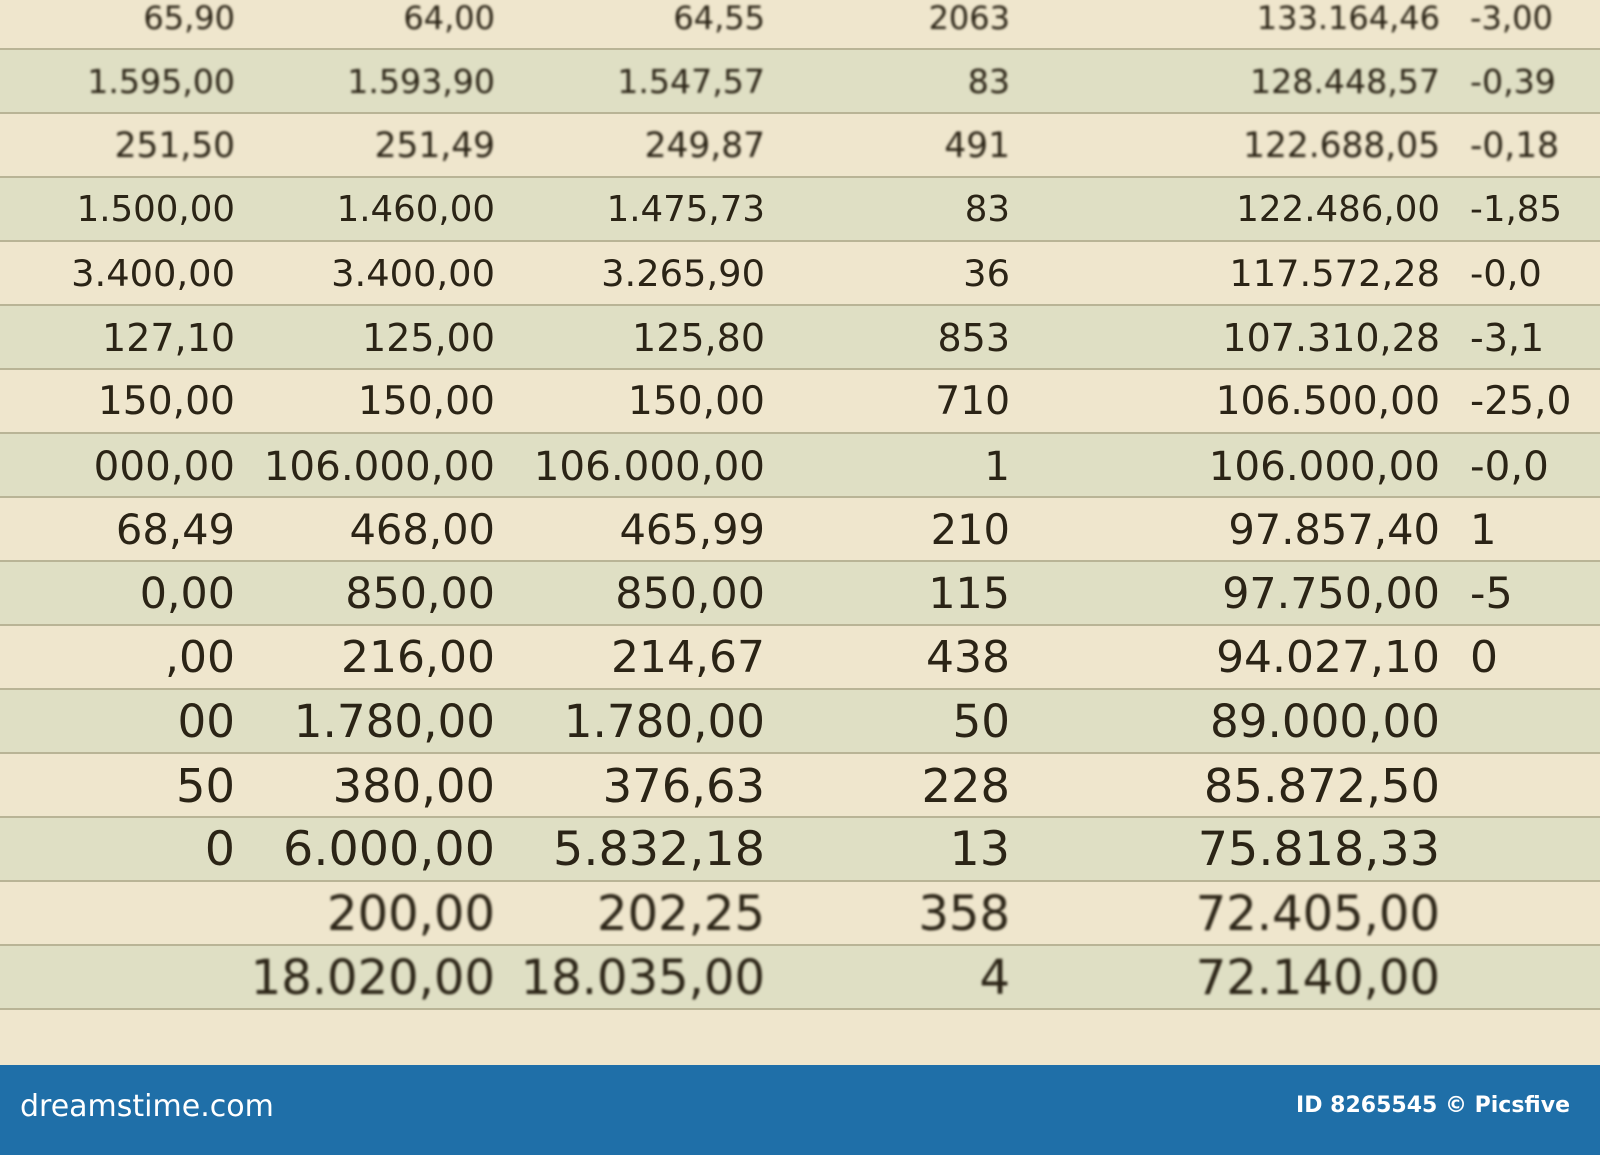  Describe the element at coordinates (174, 146) in the screenshot. I see `table-cell: 251,50` at that location.